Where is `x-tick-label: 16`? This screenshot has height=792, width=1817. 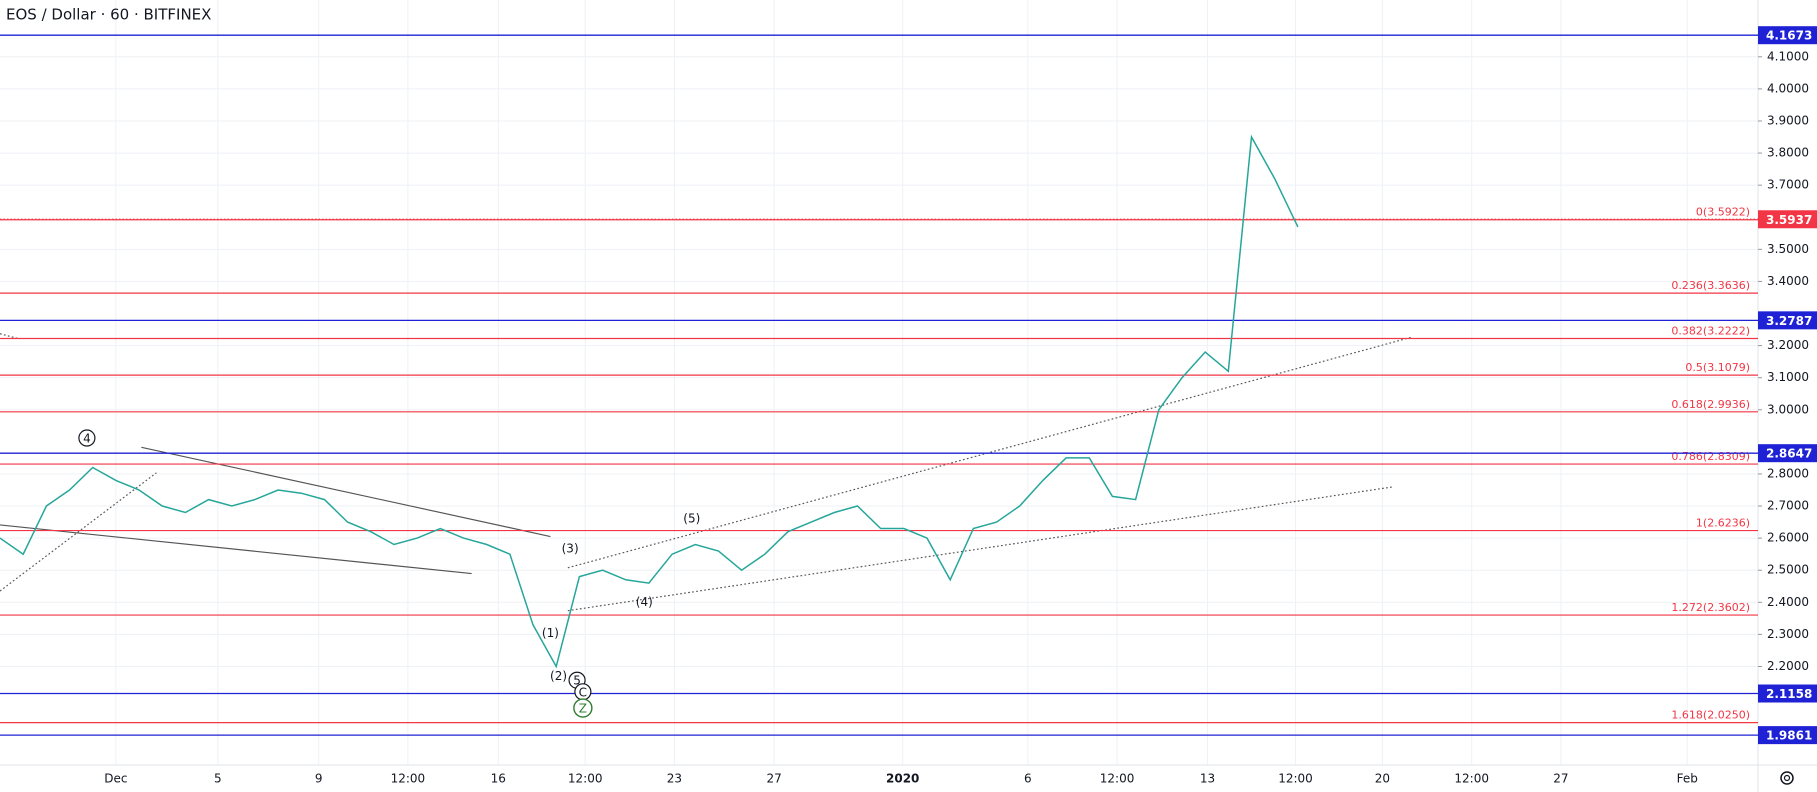 x-tick-label: 16 is located at coordinates (498, 779).